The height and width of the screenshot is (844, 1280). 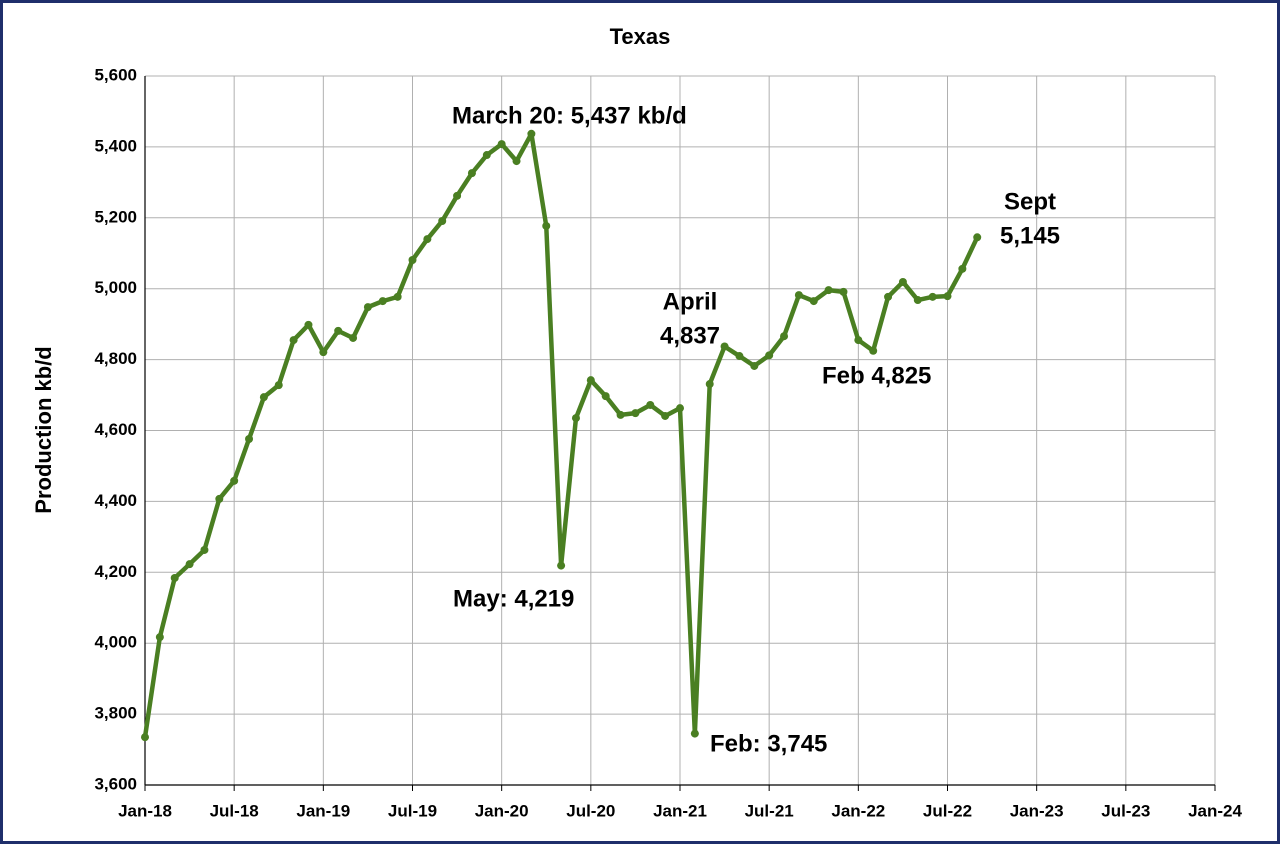 What do you see at coordinates (1215, 810) in the screenshot?
I see `x-tick-label: Jan-24` at bounding box center [1215, 810].